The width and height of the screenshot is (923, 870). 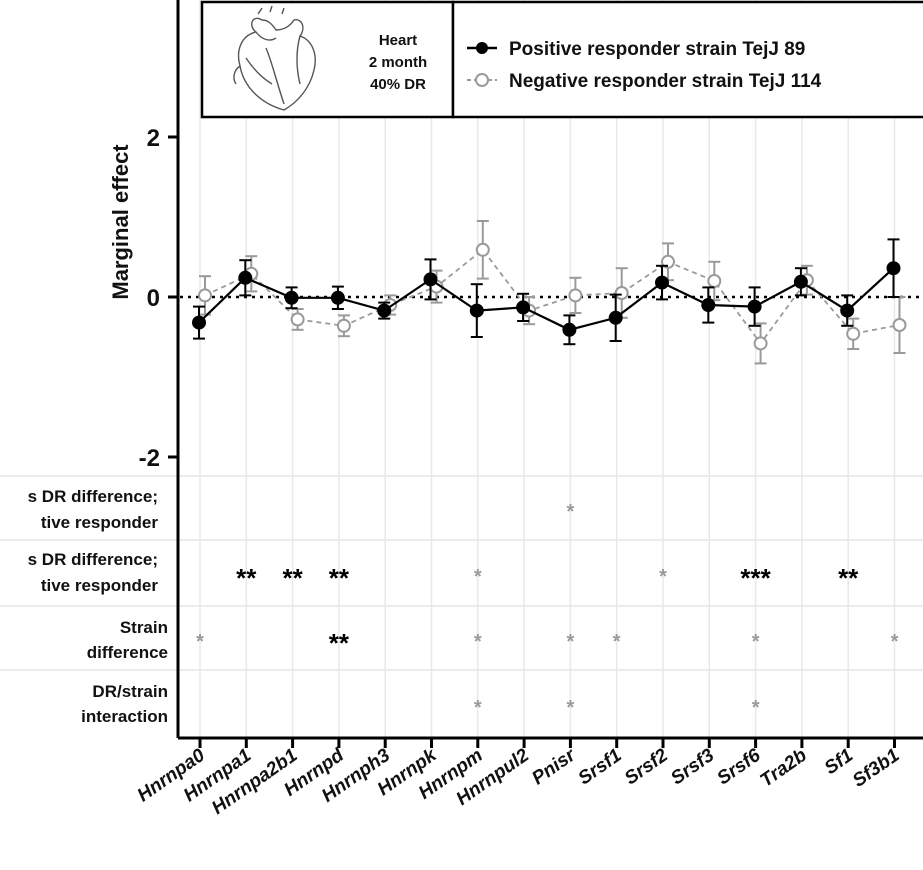 I want to click on x-tick-label-sf3b1: Sf3b1, so click(x=876, y=768).